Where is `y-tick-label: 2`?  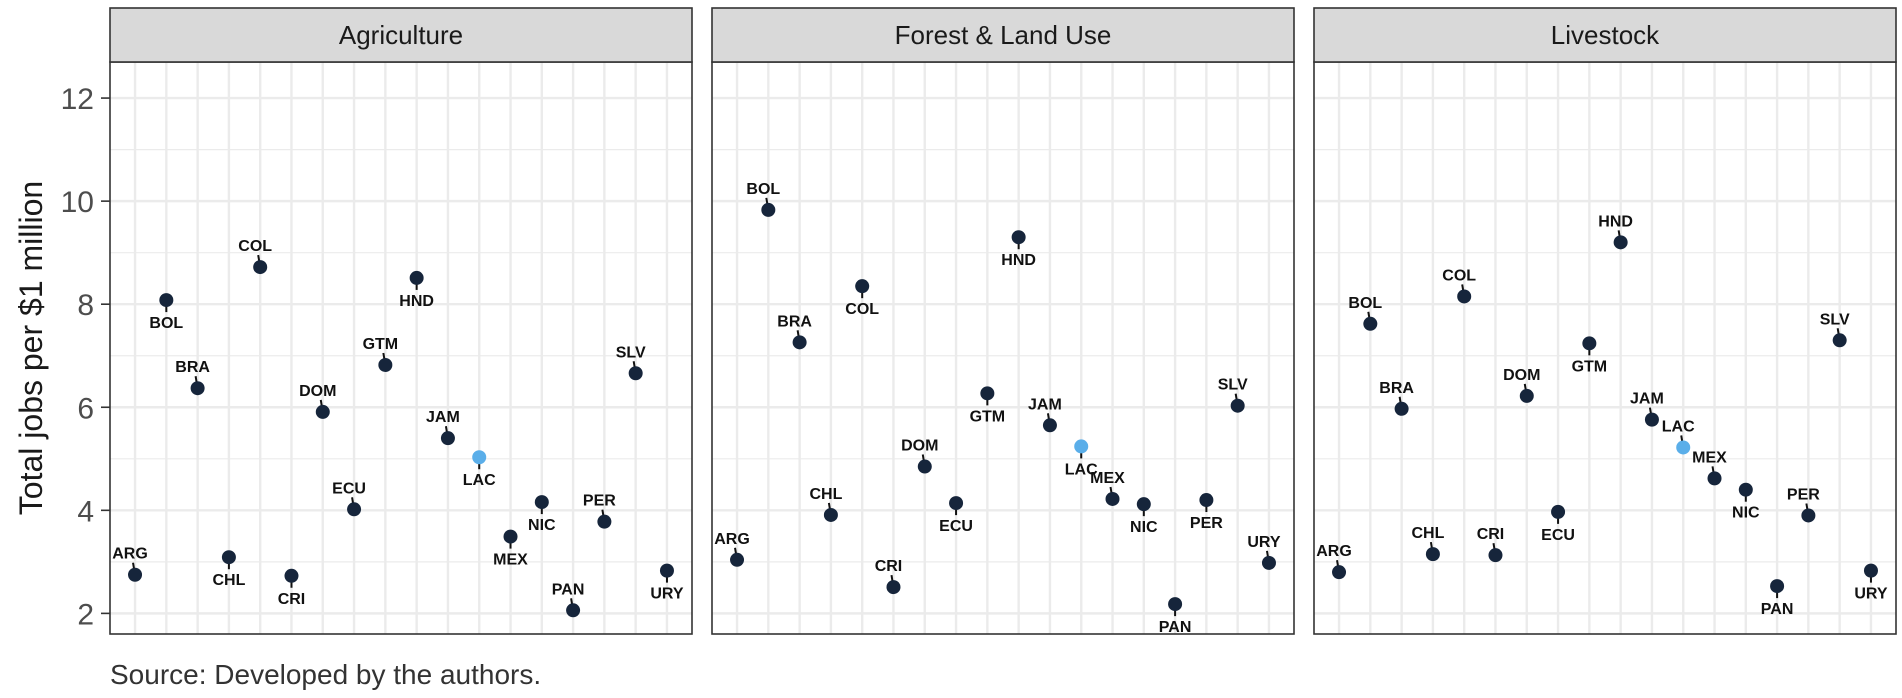
y-tick-label: 2 is located at coordinates (85, 614).